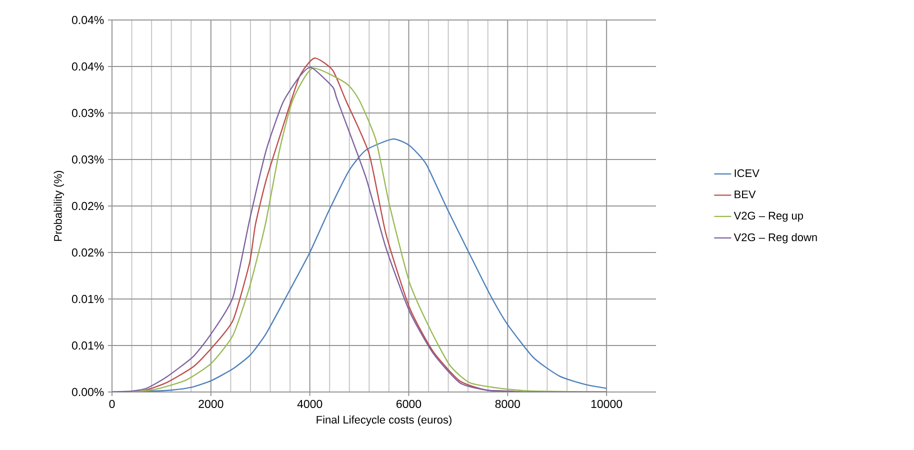  Describe the element at coordinates (606, 404) in the screenshot. I see `x-tick-label: 10000` at that location.